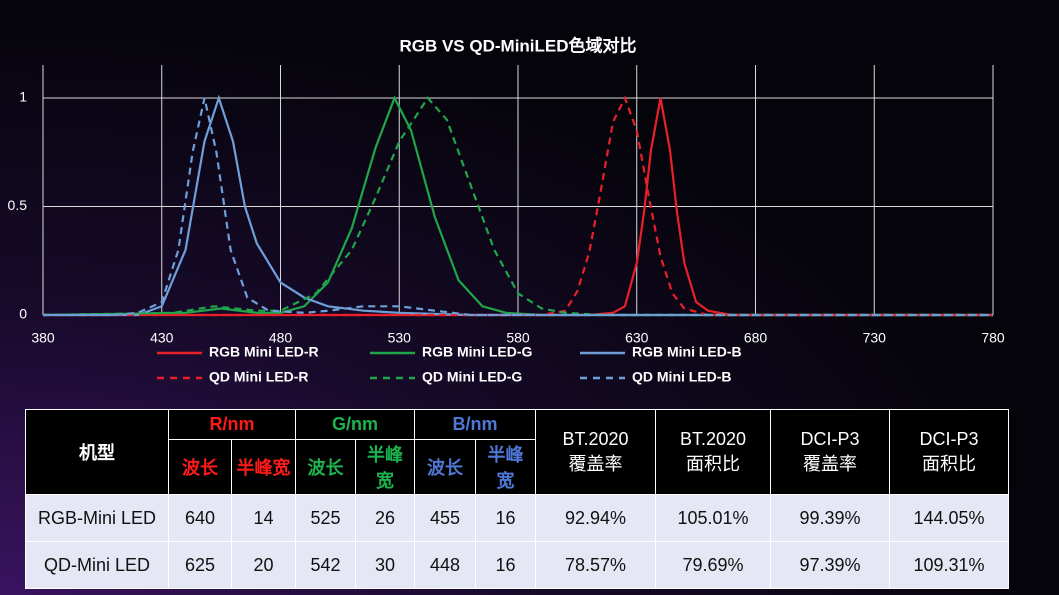 This screenshot has width=1059, height=595. Describe the element at coordinates (477, 352) in the screenshot. I see `legend-label: RGB Mini LED-G` at that location.